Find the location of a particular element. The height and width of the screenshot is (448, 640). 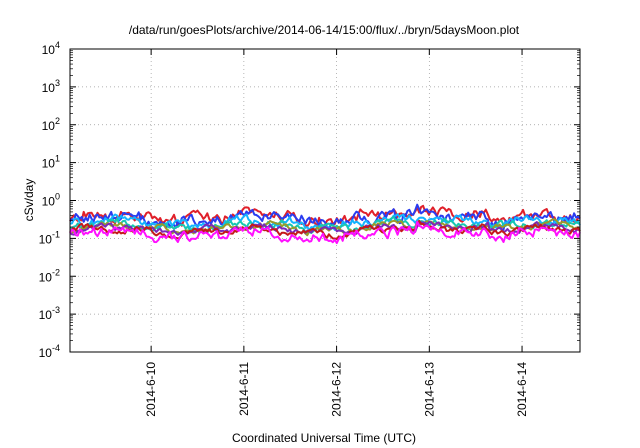

y-tick-label: 10⁻⁴ is located at coordinates (49, 351).